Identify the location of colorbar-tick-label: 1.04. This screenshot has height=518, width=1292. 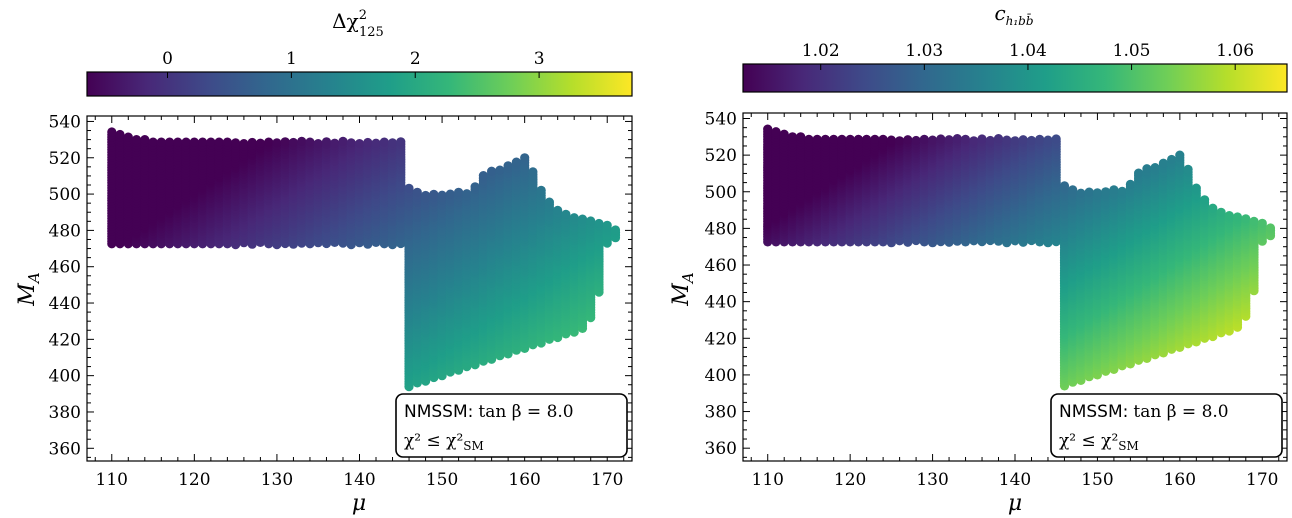
(1028, 51).